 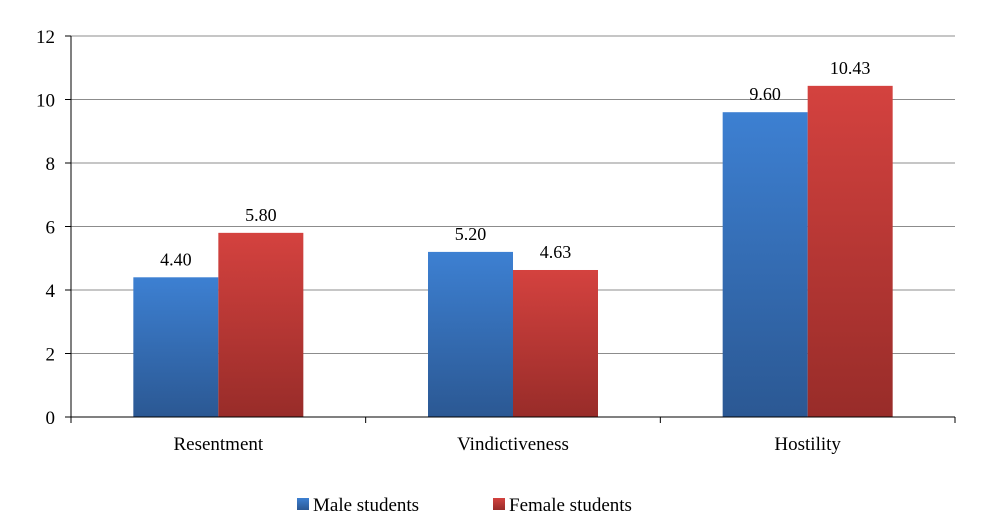 I want to click on data-label: 9.60, so click(x=765, y=94).